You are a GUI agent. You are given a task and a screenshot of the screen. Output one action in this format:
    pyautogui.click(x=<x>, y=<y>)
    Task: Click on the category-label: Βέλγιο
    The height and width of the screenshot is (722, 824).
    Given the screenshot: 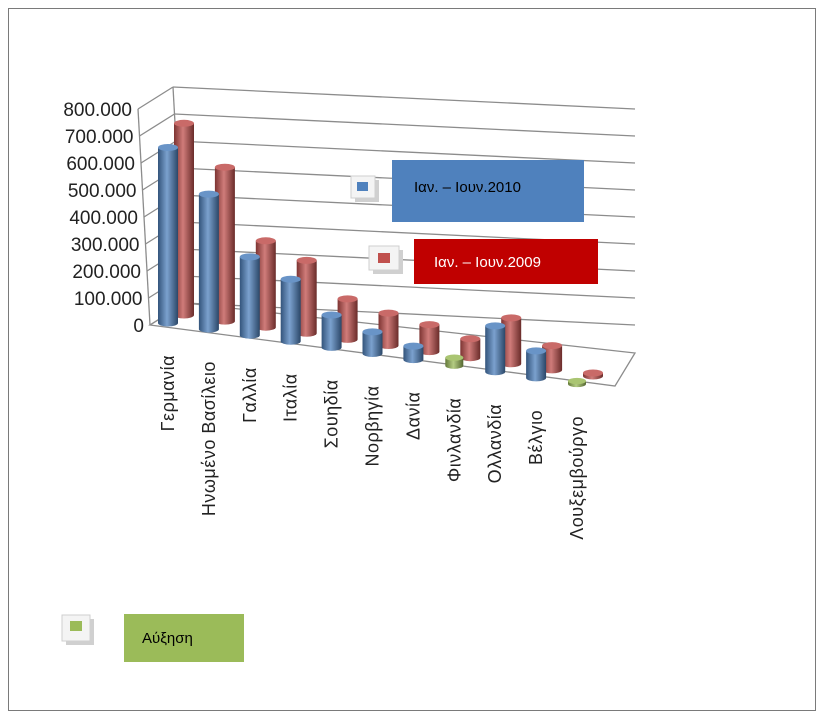 What is the action you would take?
    pyautogui.click(x=536, y=437)
    